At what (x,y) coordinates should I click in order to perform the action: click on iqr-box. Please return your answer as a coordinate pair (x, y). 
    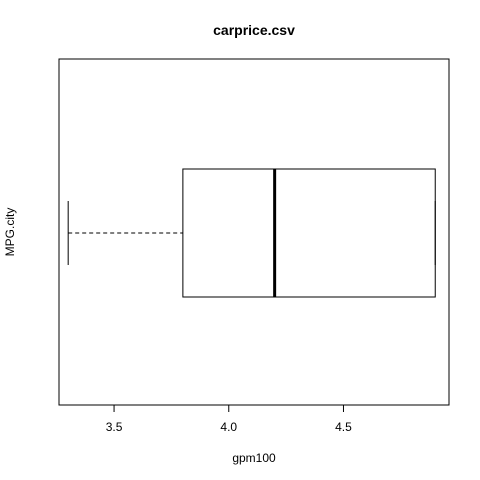
    Looking at the image, I should click on (309, 233).